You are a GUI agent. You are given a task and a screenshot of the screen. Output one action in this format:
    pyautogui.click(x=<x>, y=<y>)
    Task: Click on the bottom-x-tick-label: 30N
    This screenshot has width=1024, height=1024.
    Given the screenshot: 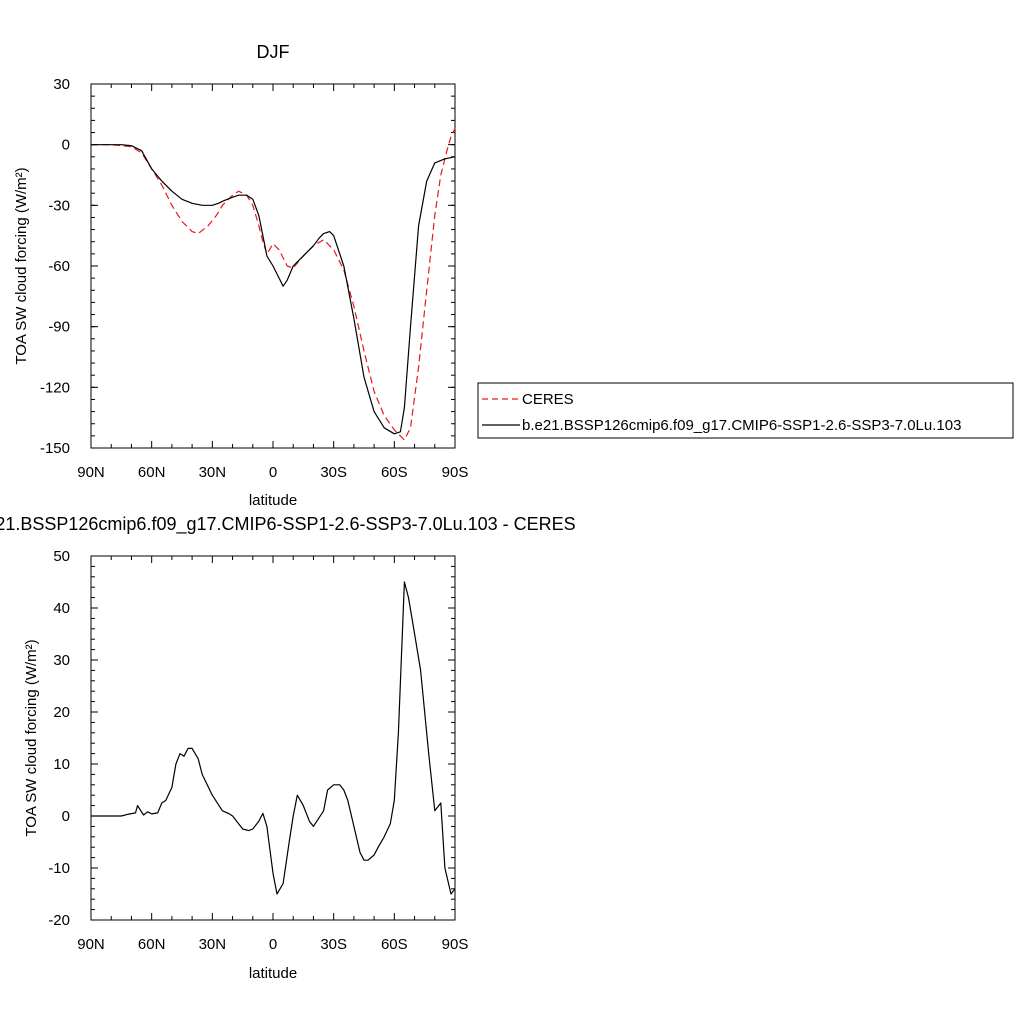 What is the action you would take?
    pyautogui.click(x=213, y=944)
    